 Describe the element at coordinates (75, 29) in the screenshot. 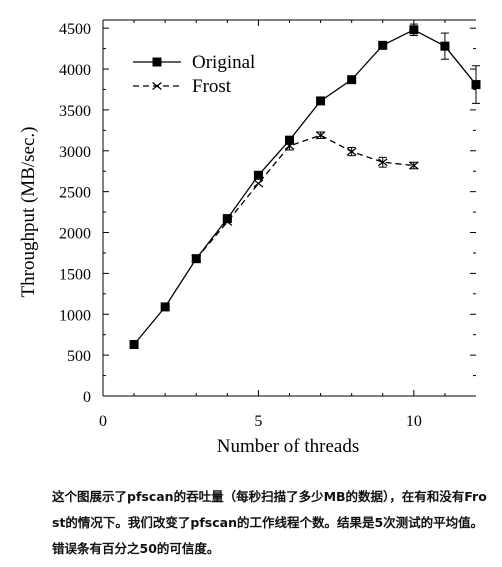

I see `y-tick-label: 4500` at that location.